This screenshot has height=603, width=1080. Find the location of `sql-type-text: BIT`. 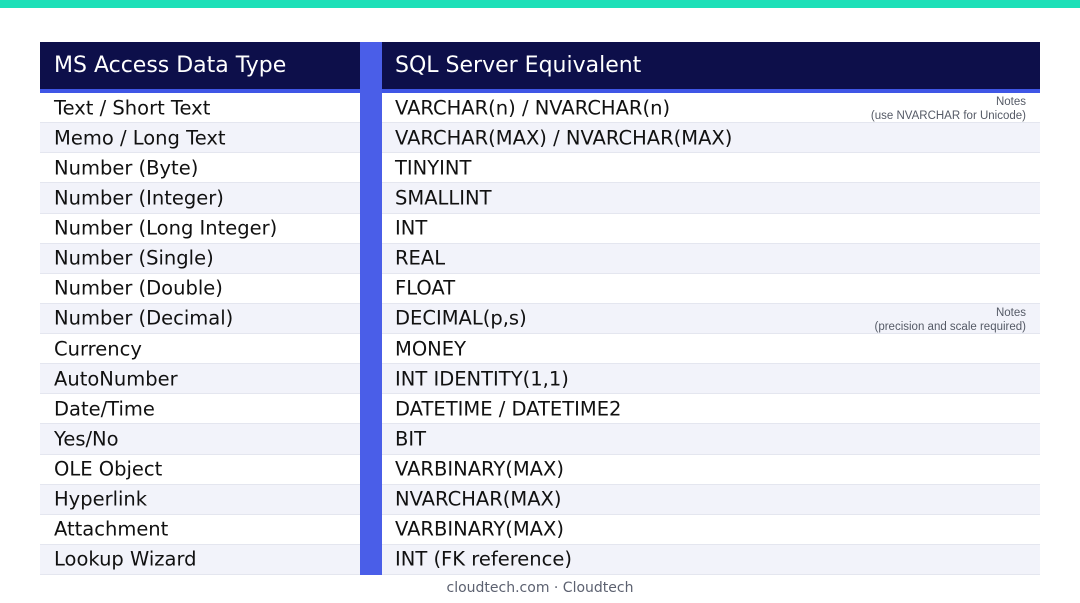

sql-type-text: BIT is located at coordinates (411, 439).